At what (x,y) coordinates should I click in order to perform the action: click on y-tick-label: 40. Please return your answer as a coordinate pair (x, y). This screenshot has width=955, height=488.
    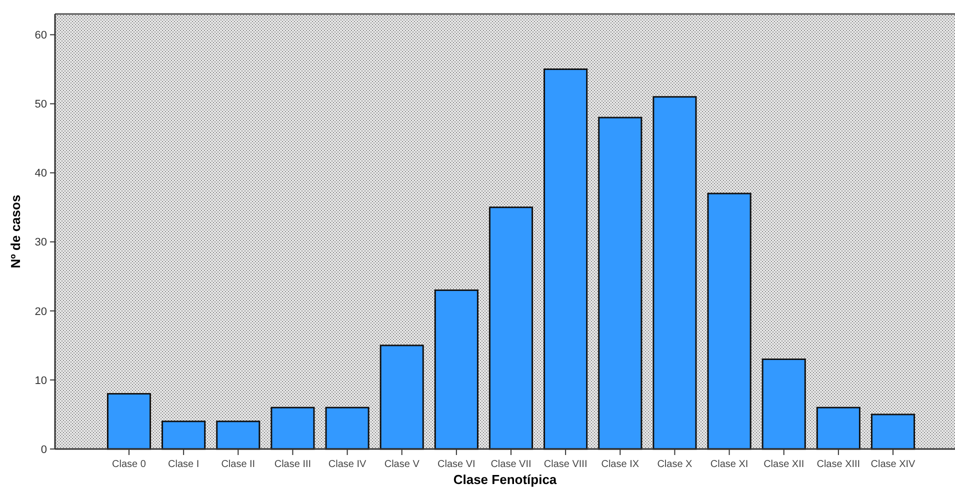
    Looking at the image, I should click on (40, 174).